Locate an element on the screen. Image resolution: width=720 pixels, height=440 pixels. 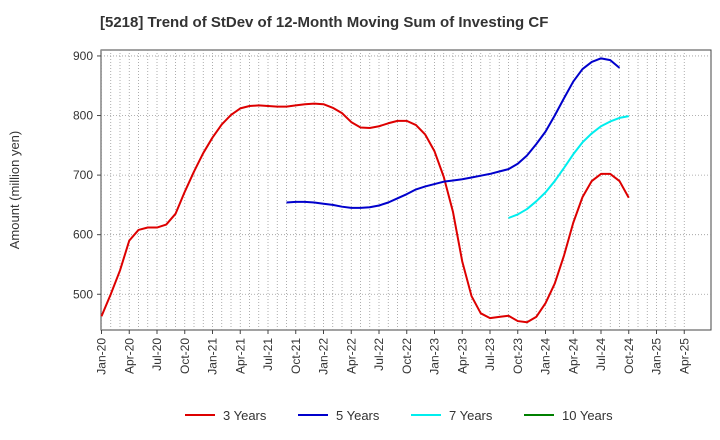
x-tick-label: Jul-23 is located at coordinates (490, 354).